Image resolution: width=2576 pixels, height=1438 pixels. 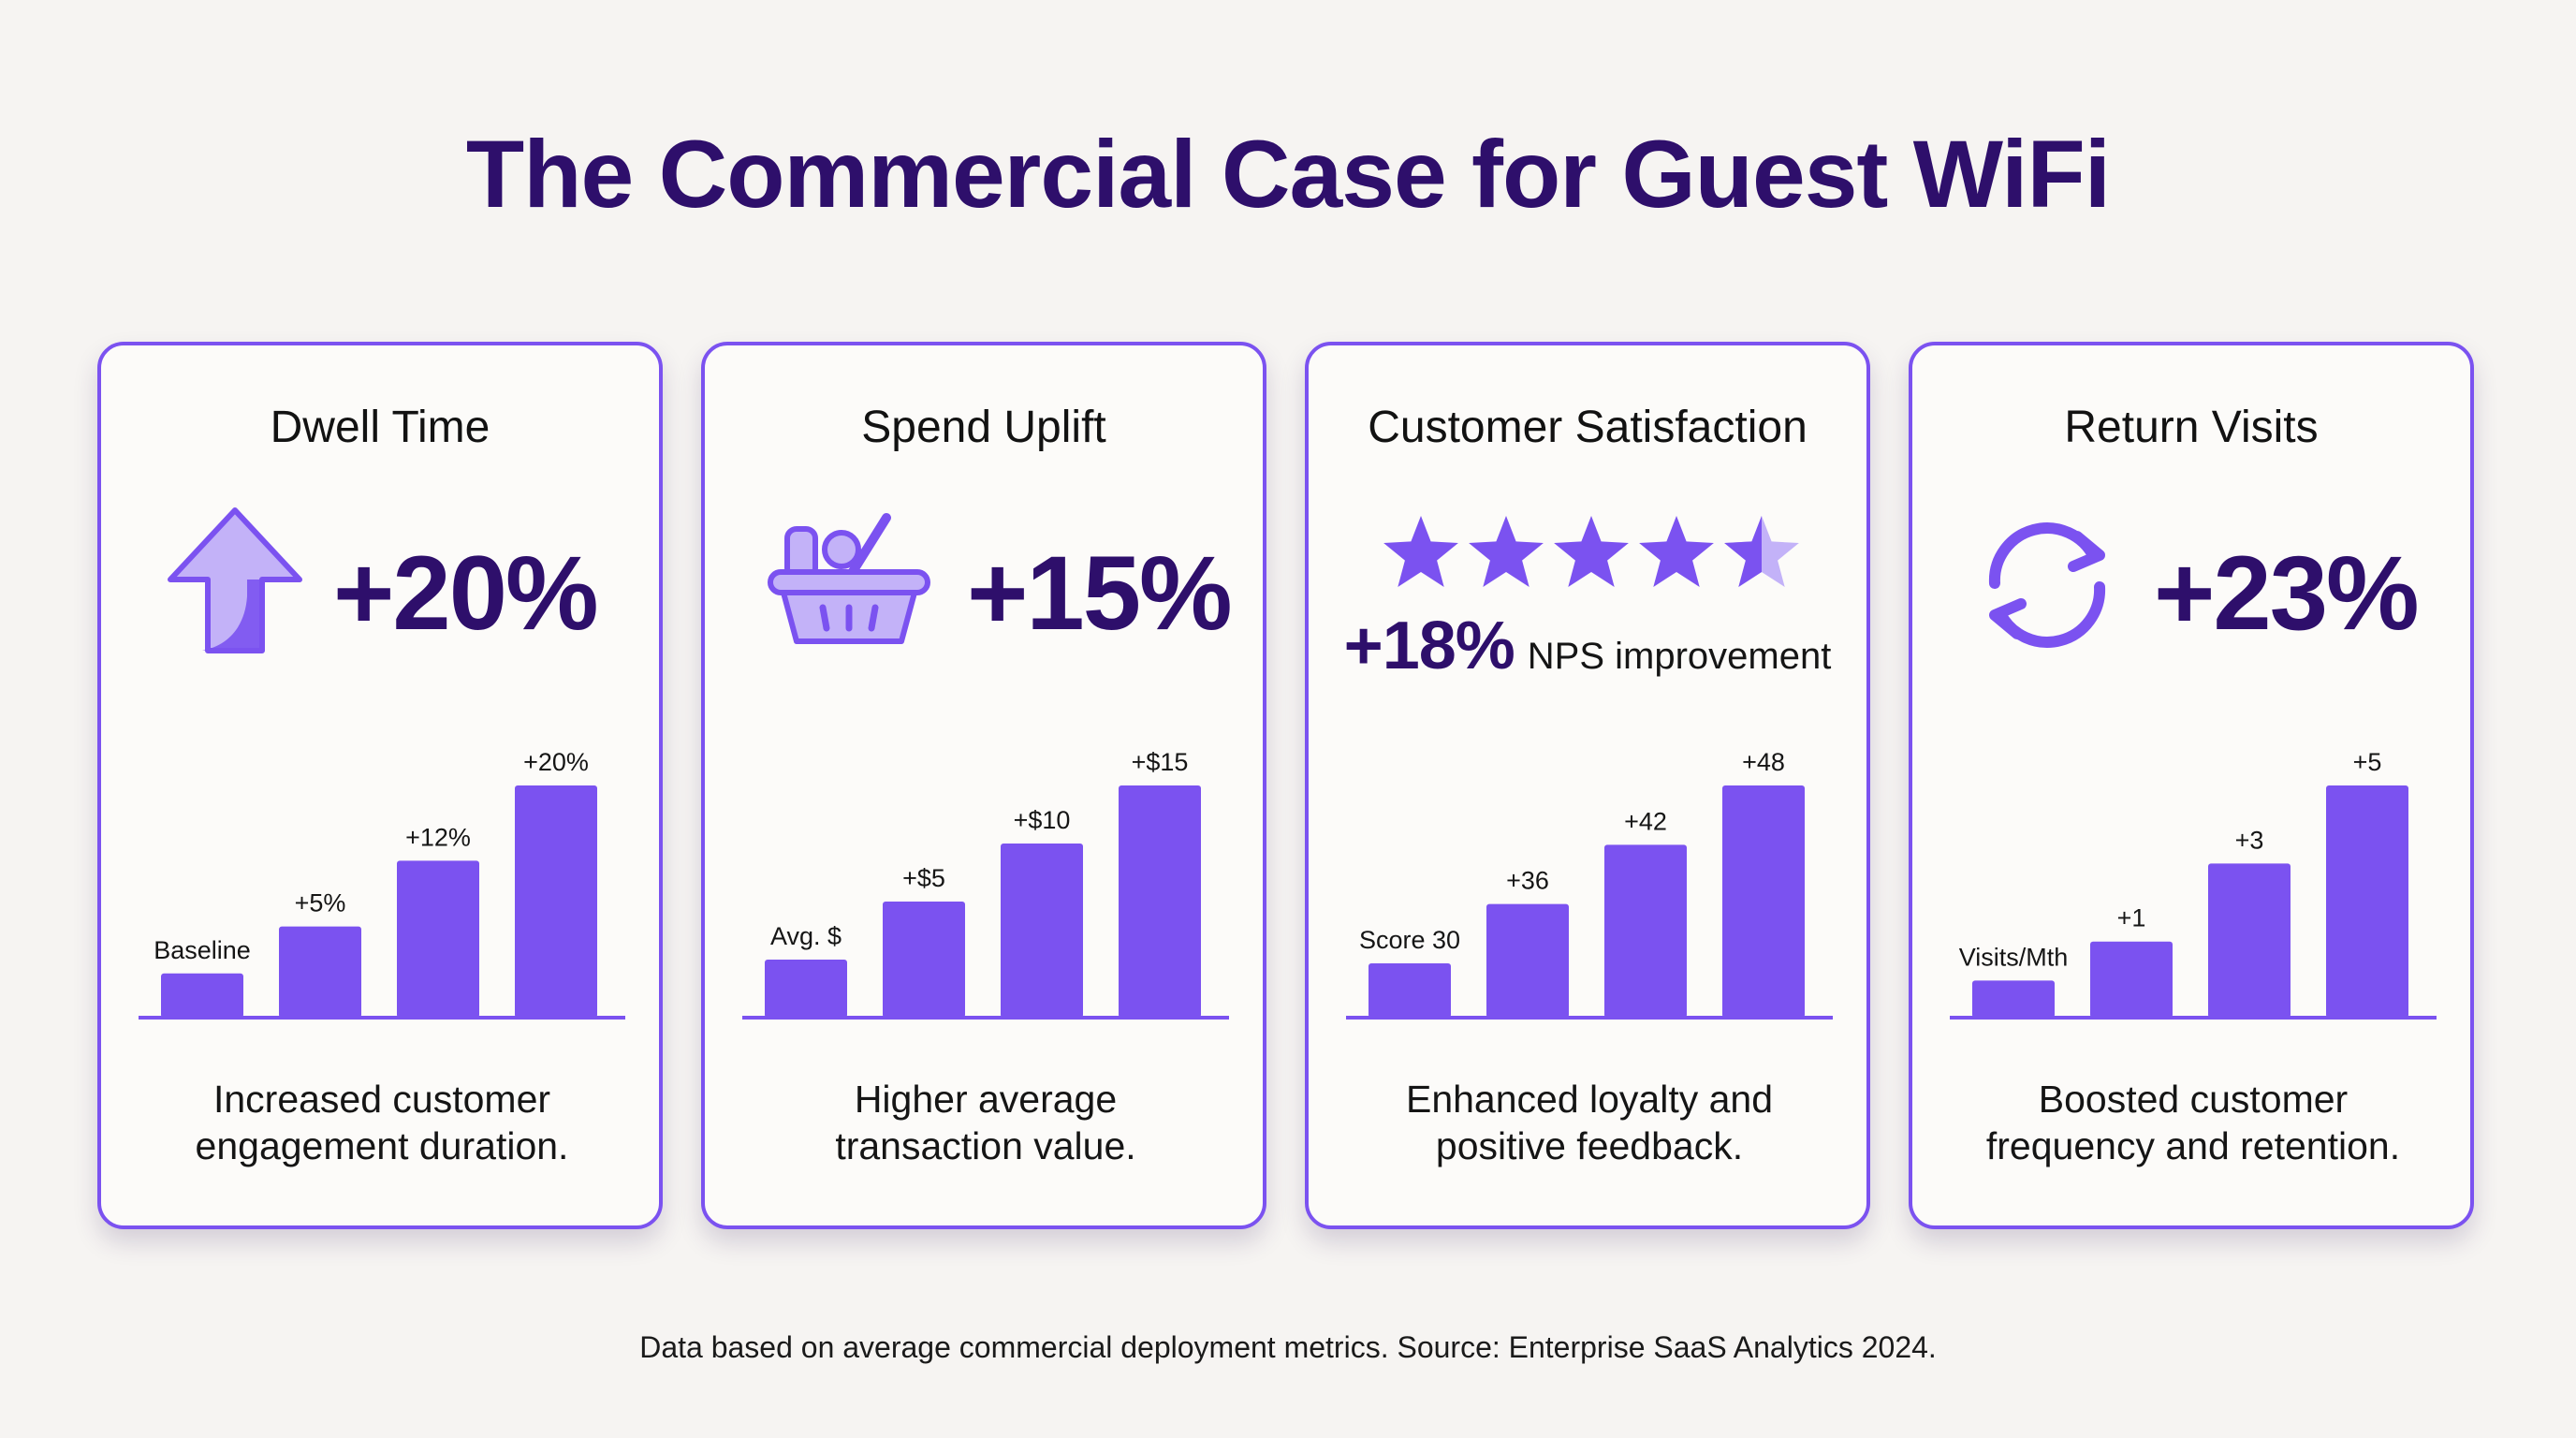 What do you see at coordinates (235, 580) in the screenshot?
I see `arrow-up-icon` at bounding box center [235, 580].